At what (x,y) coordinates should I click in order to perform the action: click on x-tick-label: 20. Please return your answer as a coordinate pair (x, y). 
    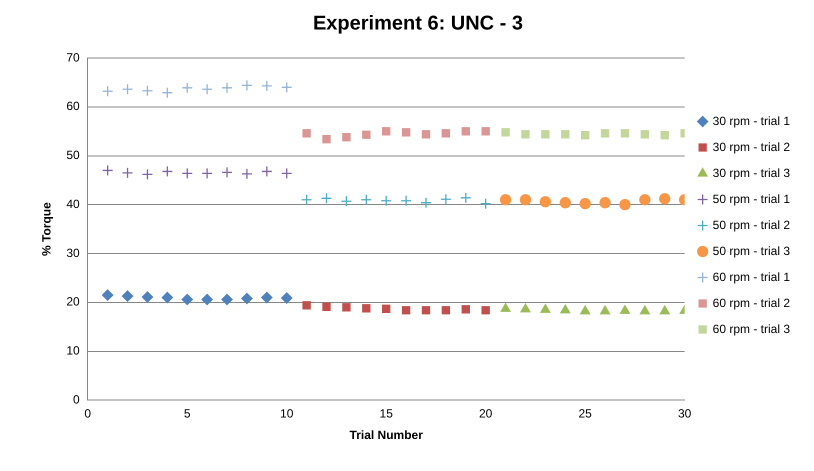
    Looking at the image, I should click on (486, 413).